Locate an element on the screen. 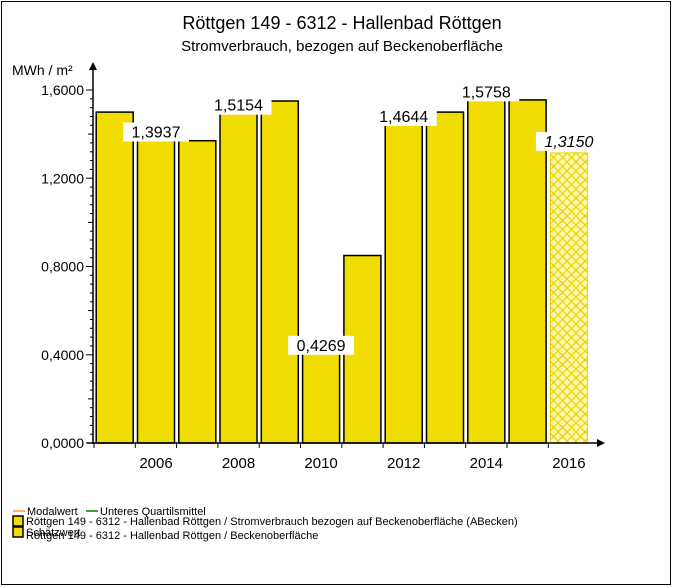  data-label-2010: 0,4269 is located at coordinates (321, 346).